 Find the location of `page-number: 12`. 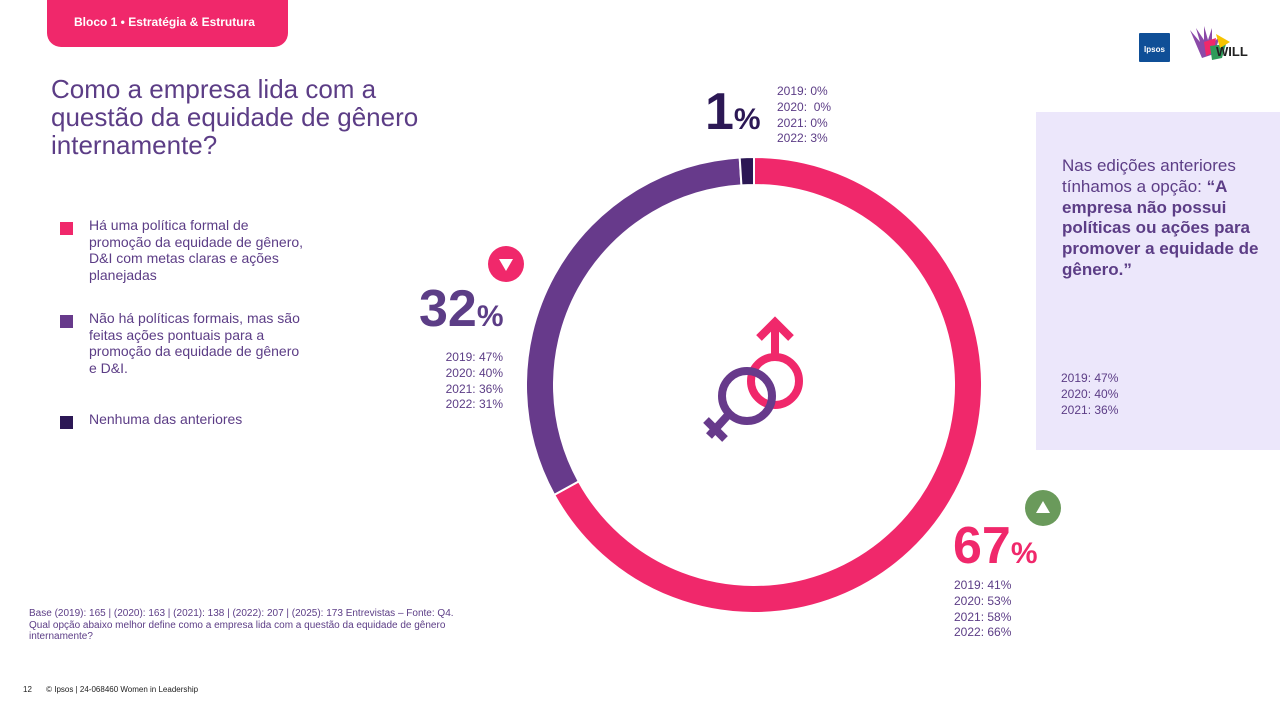

page-number: 12 is located at coordinates (27, 689).